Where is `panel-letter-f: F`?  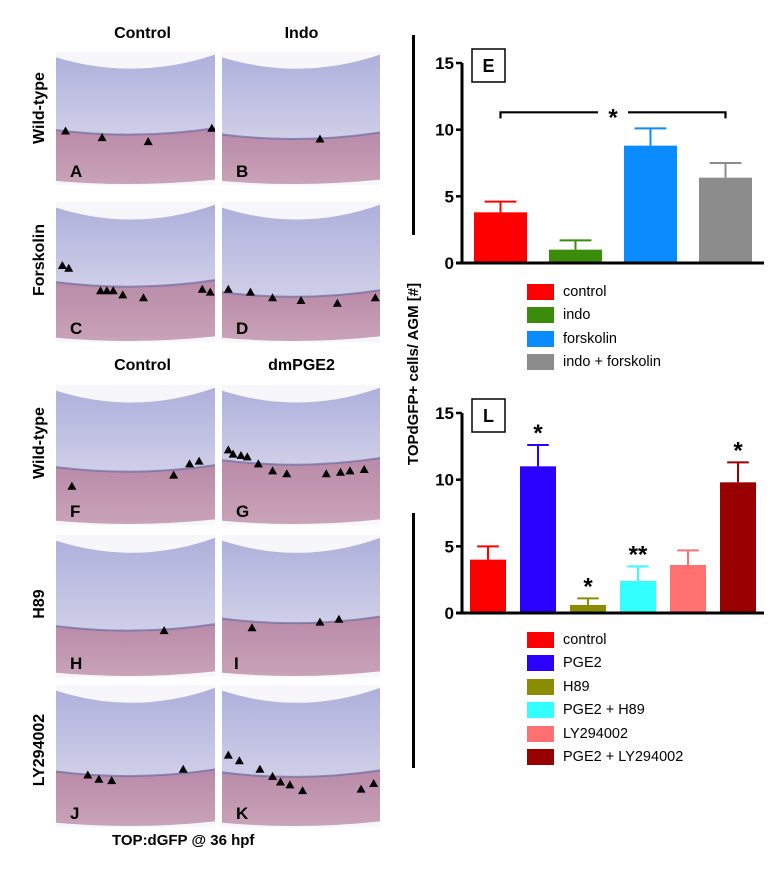 panel-letter-f: F is located at coordinates (75, 511).